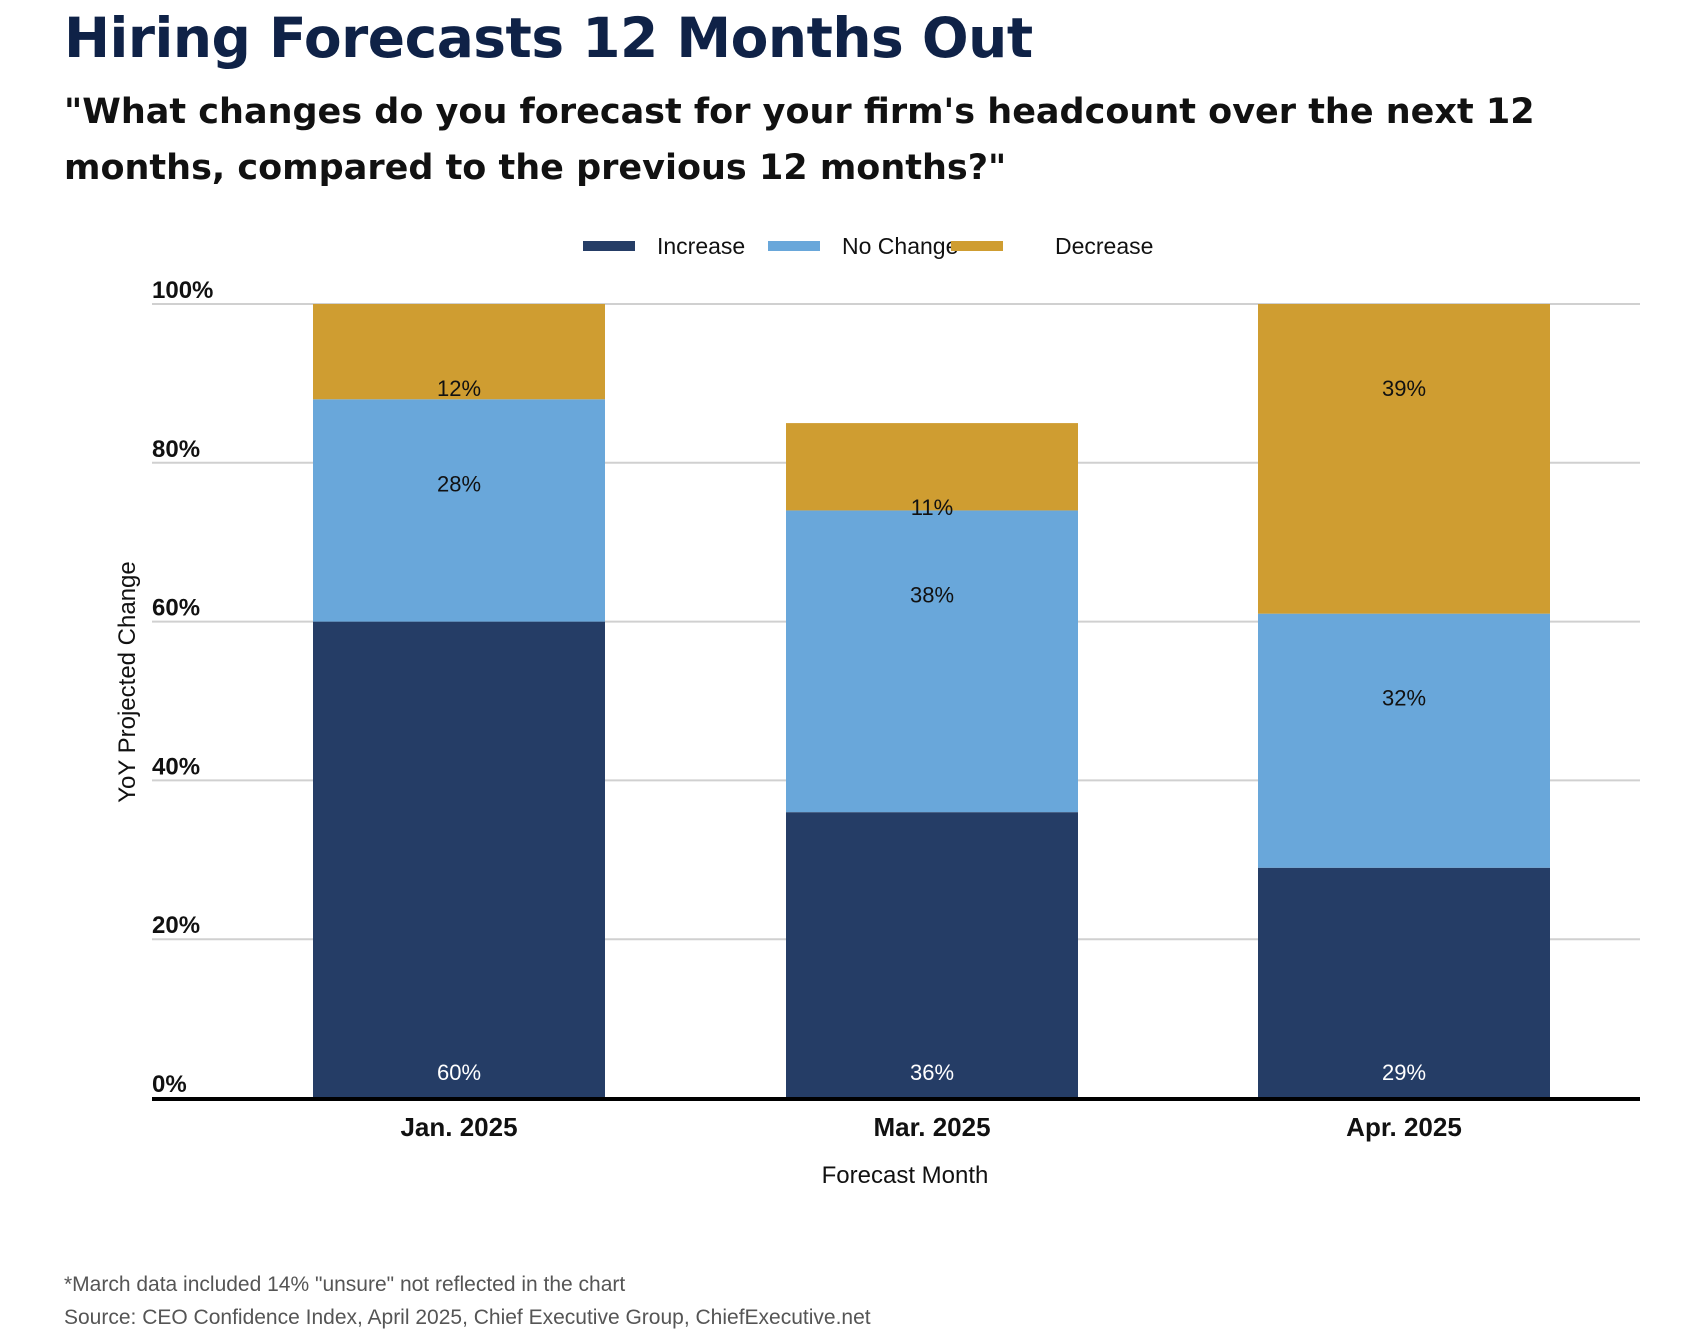 This screenshot has height=1338, width=1707. I want to click on data-label: 12%, so click(459, 388).